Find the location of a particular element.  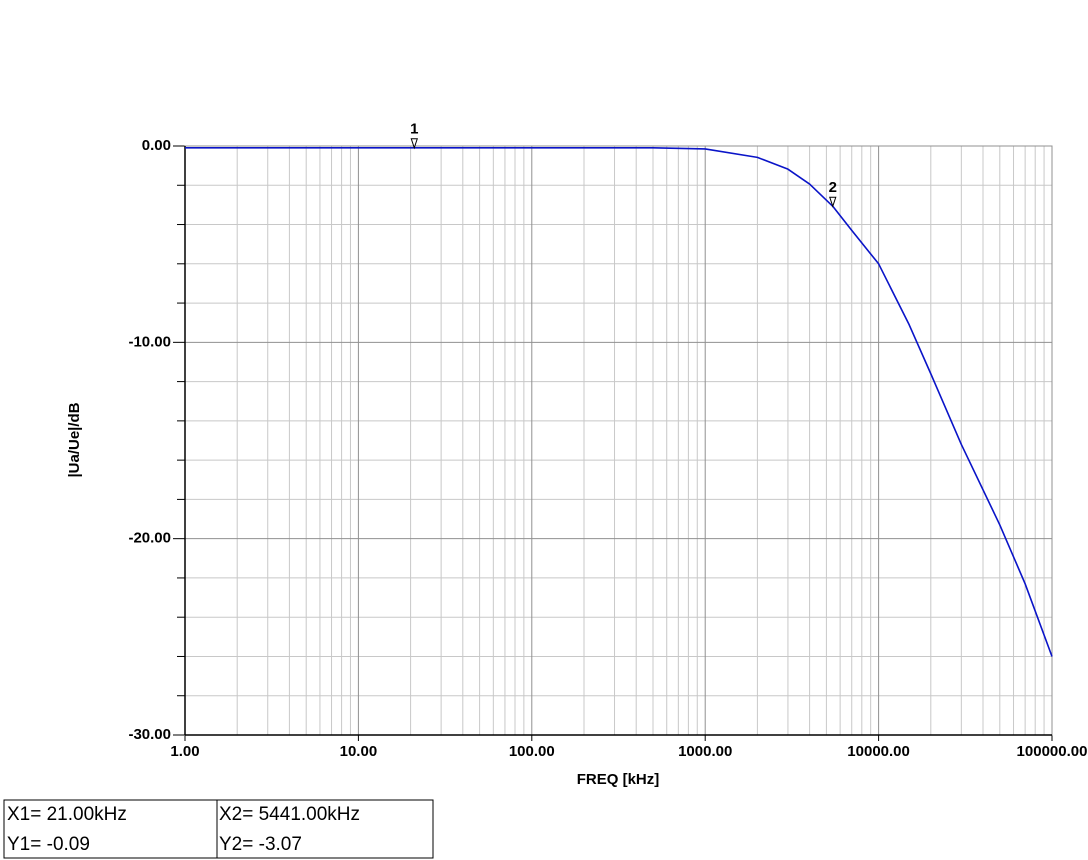

x-axis-label: FREQ [kHz] is located at coordinates (618, 779).